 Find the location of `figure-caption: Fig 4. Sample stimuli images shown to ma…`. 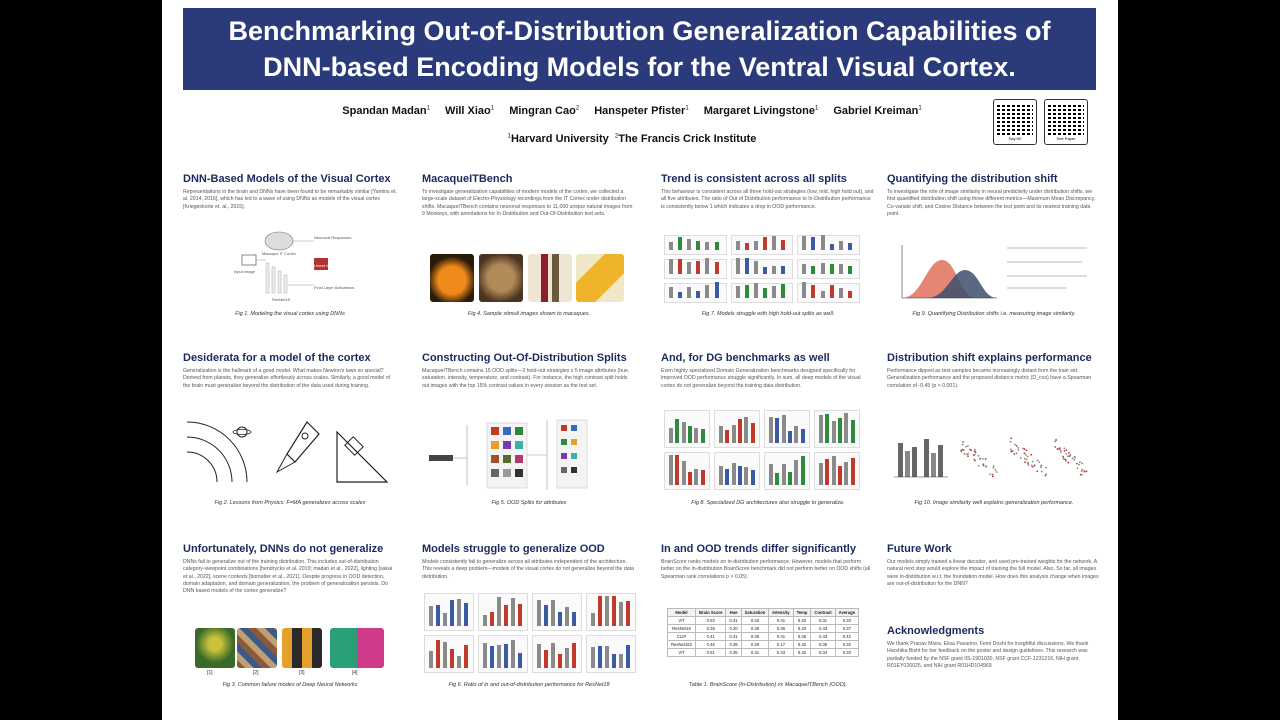

figure-caption: Fig 4. Sample stimuli images shown to ma… is located at coordinates (529, 314).